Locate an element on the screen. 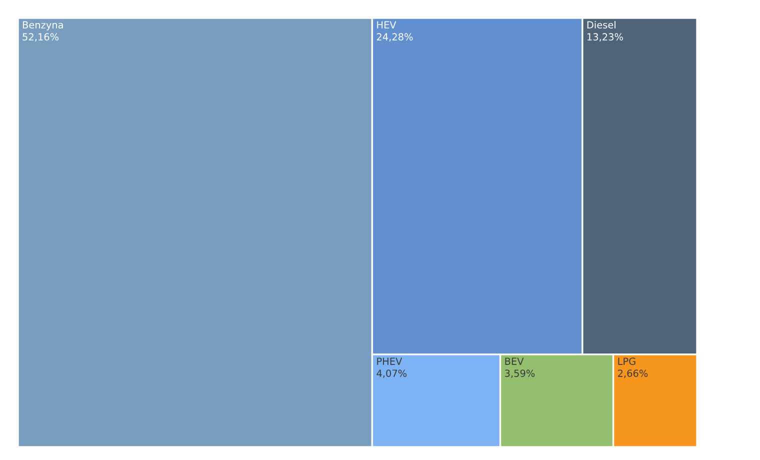 This screenshot has height=460, width=760. category-label: BEV is located at coordinates (514, 361).